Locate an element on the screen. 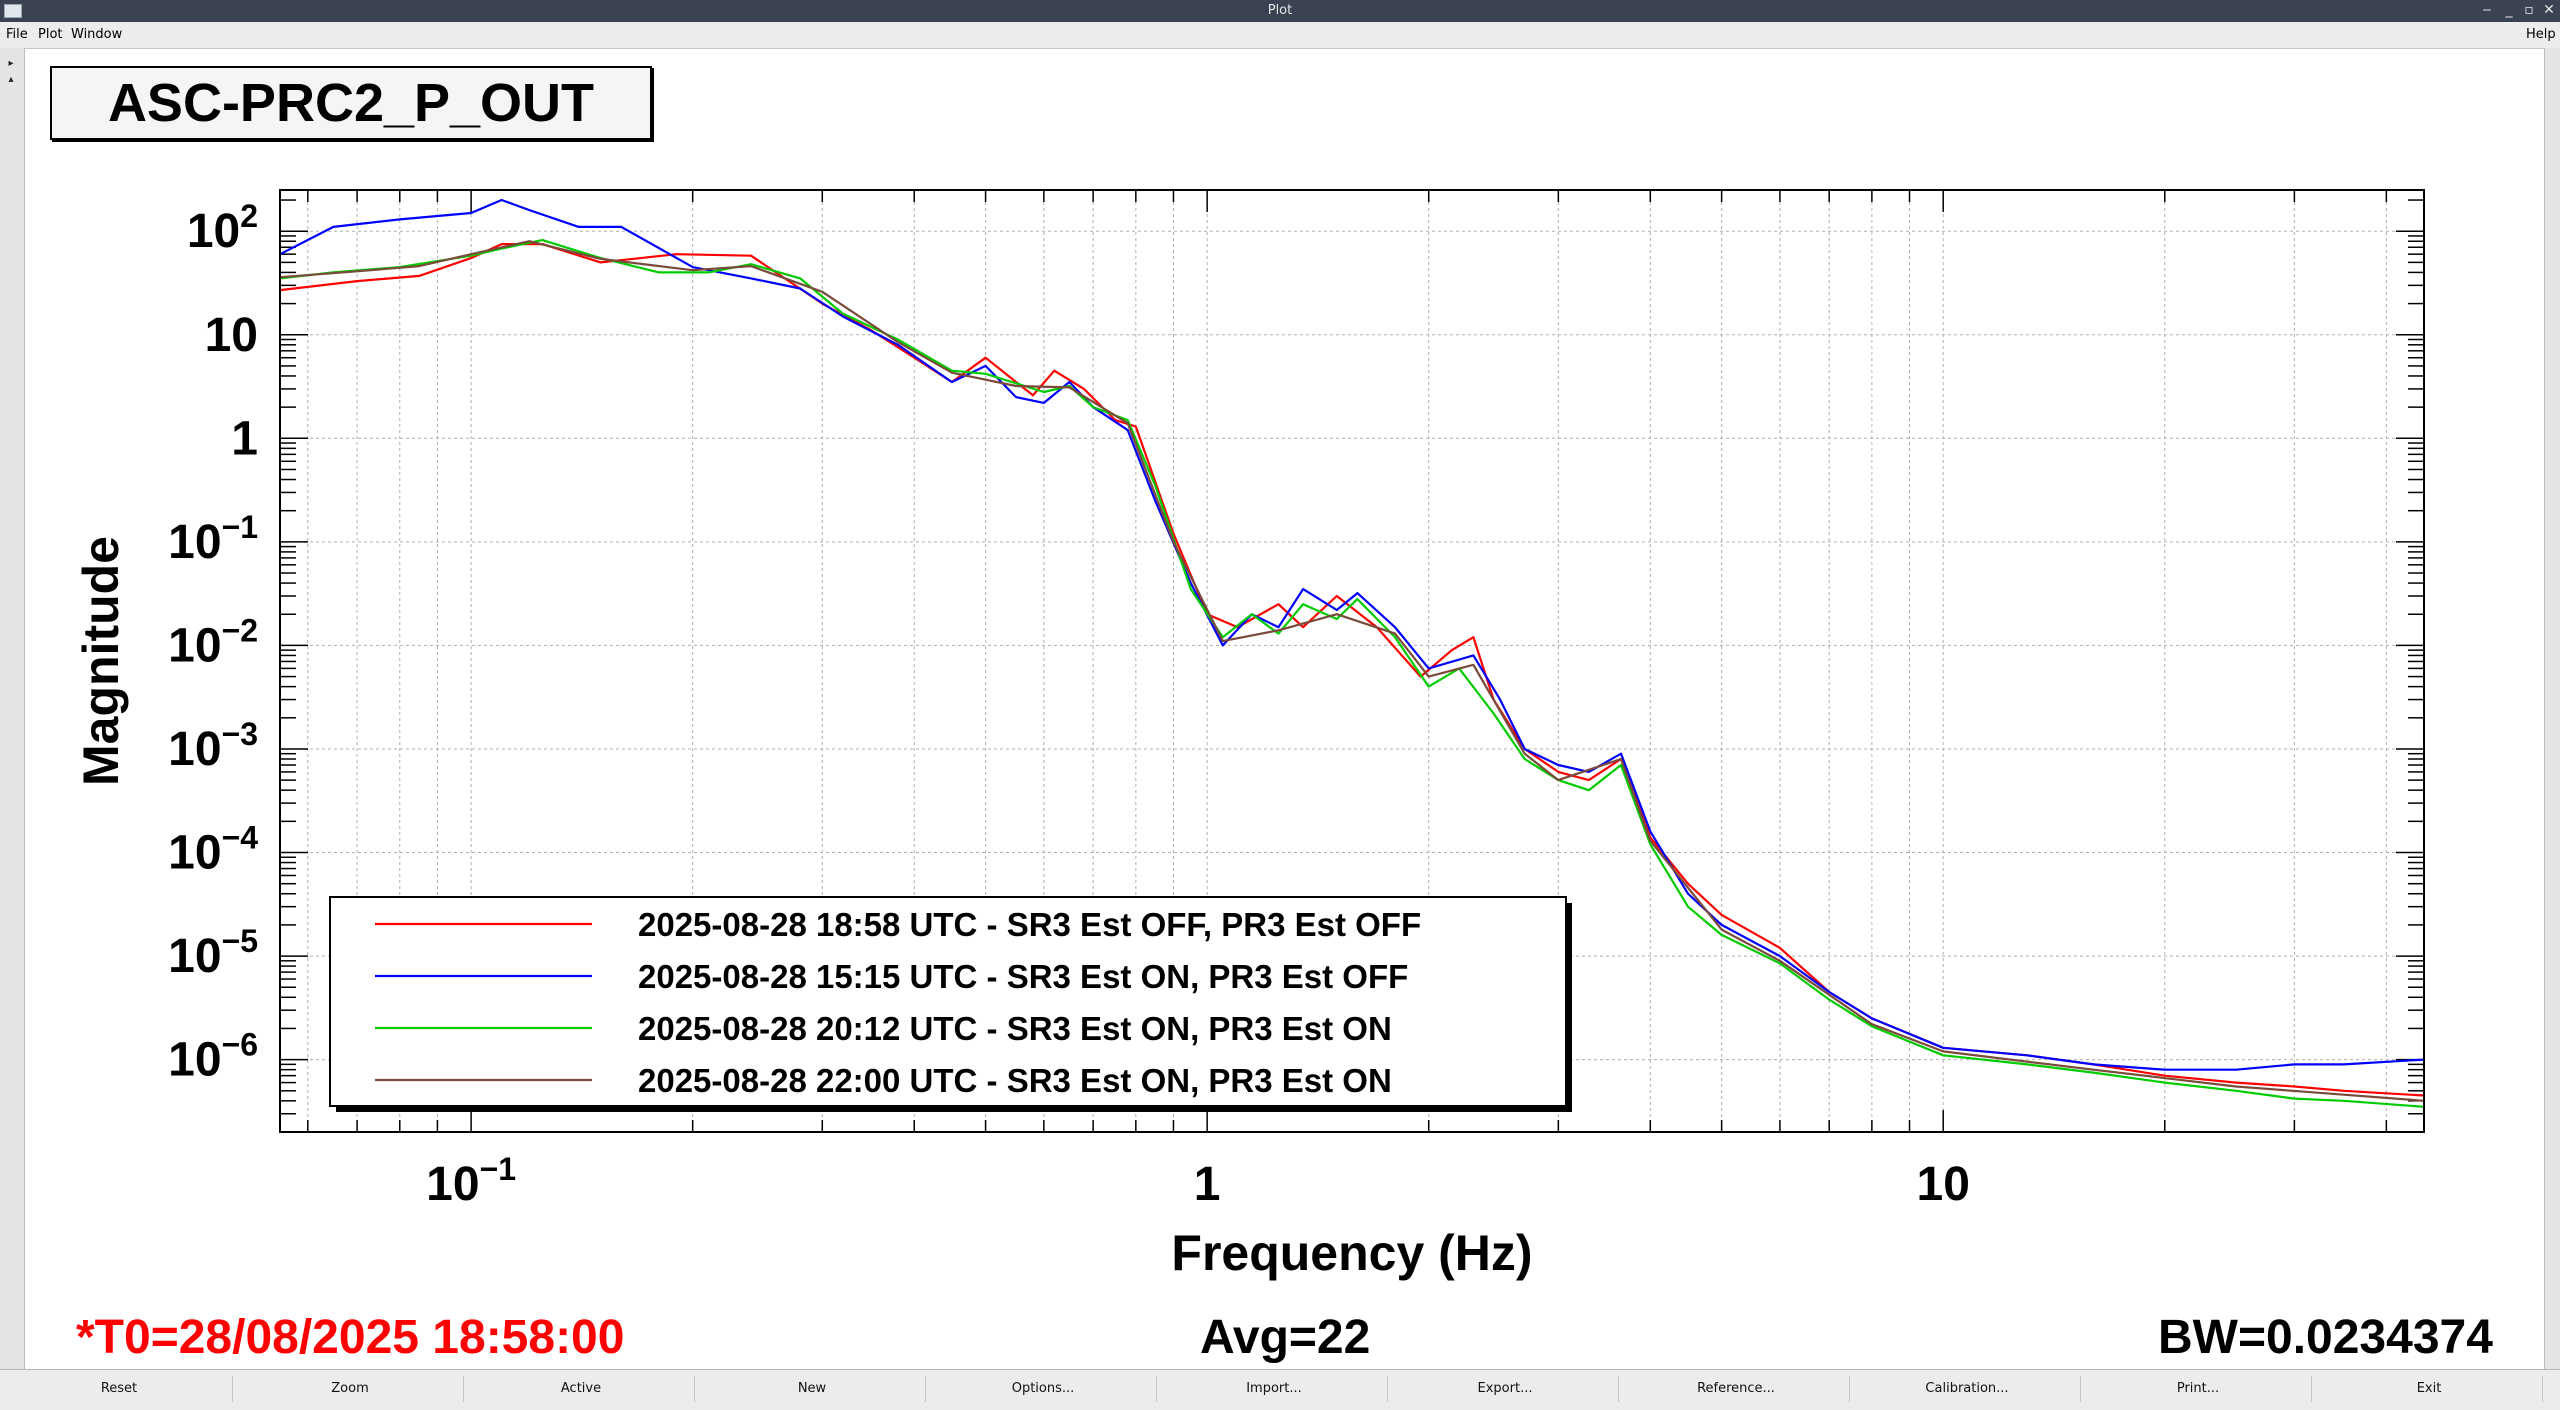  menu-window: Window is located at coordinates (97, 34).